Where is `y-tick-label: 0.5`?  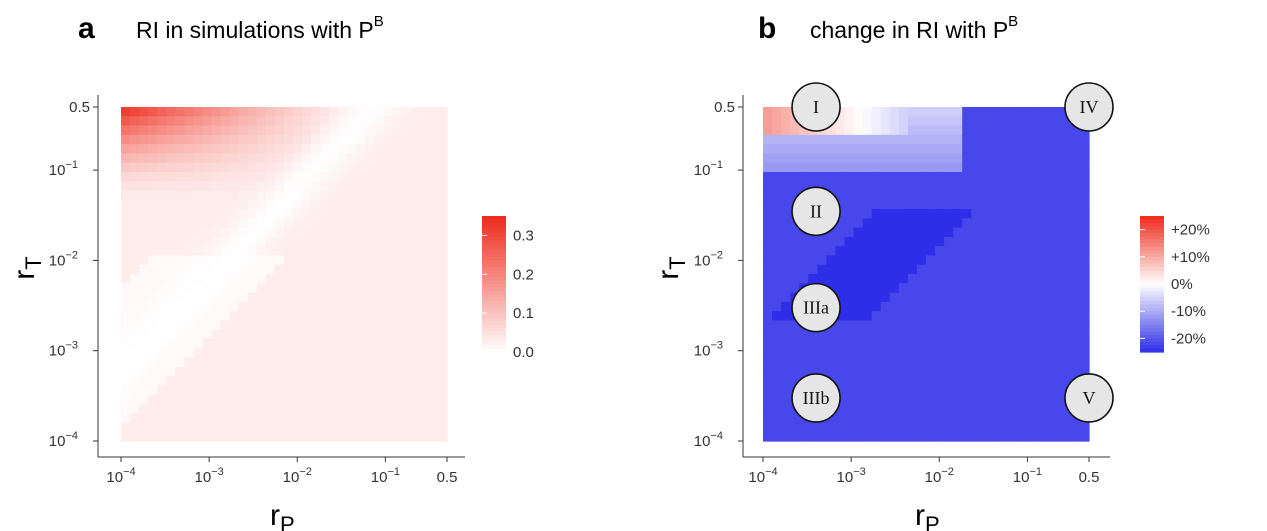
y-tick-label: 0.5 is located at coordinates (724, 107).